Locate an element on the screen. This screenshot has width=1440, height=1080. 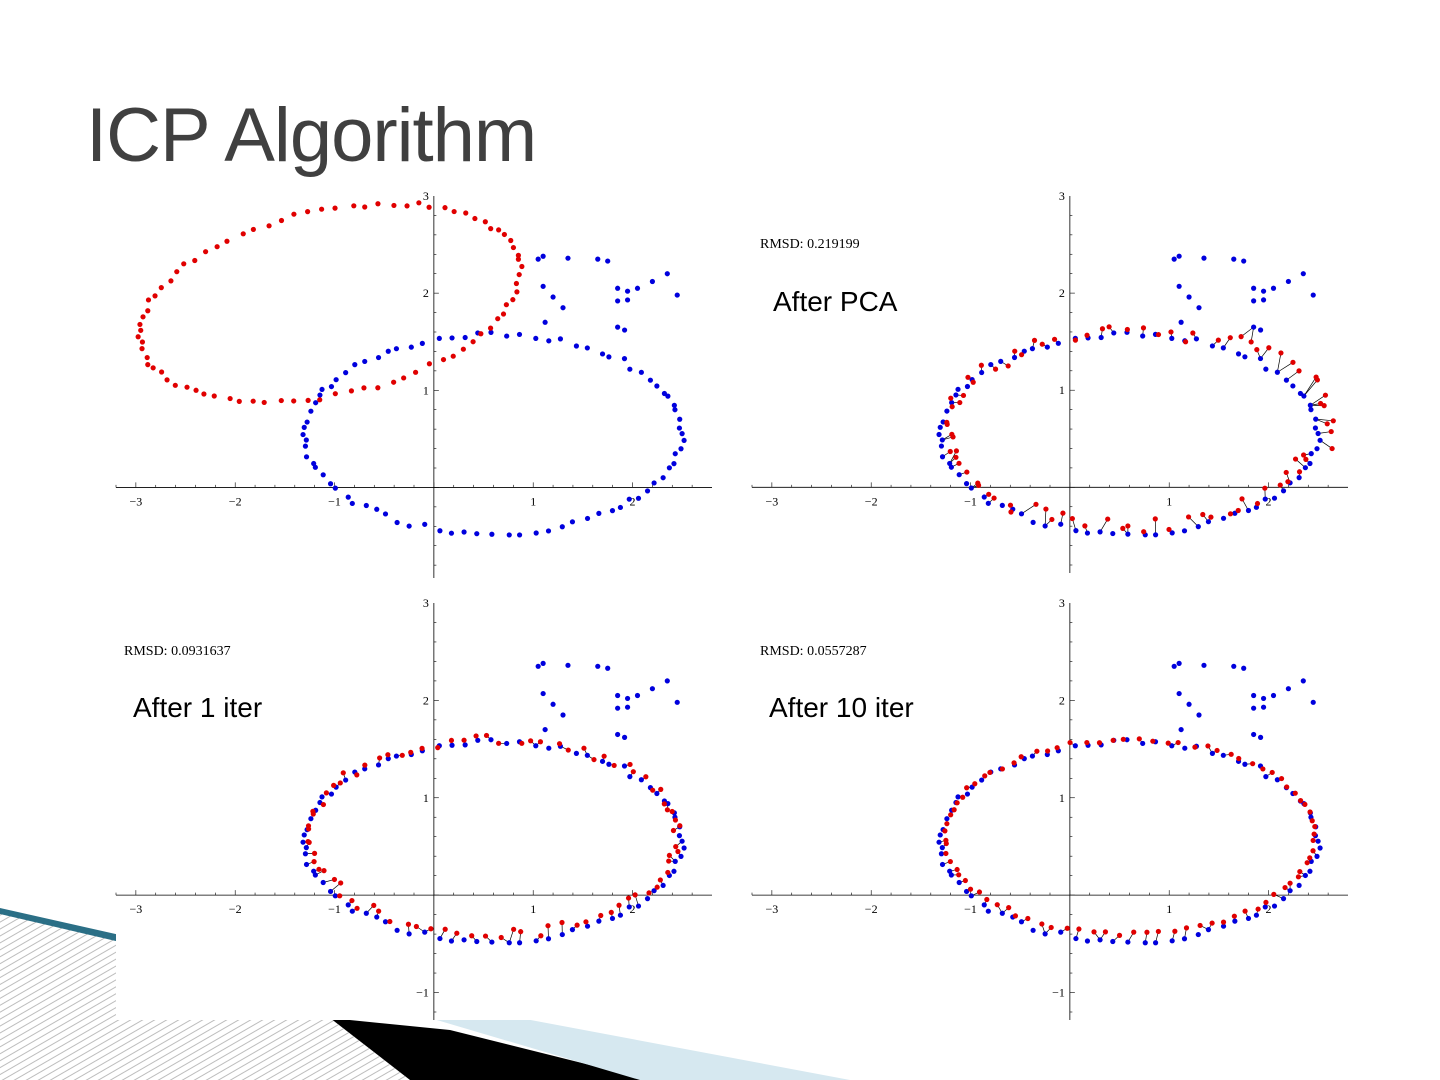
stage-annotation: After 10 iter is located at coordinates (841, 707).